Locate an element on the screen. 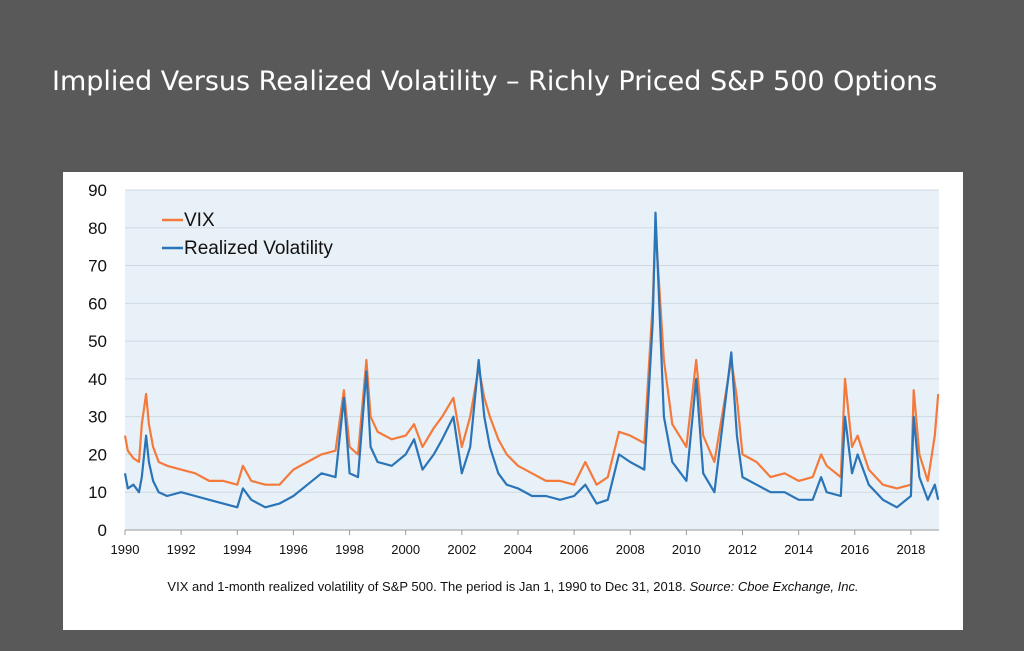 The height and width of the screenshot is (651, 1024). x-tick-label: 1990 is located at coordinates (125, 549).